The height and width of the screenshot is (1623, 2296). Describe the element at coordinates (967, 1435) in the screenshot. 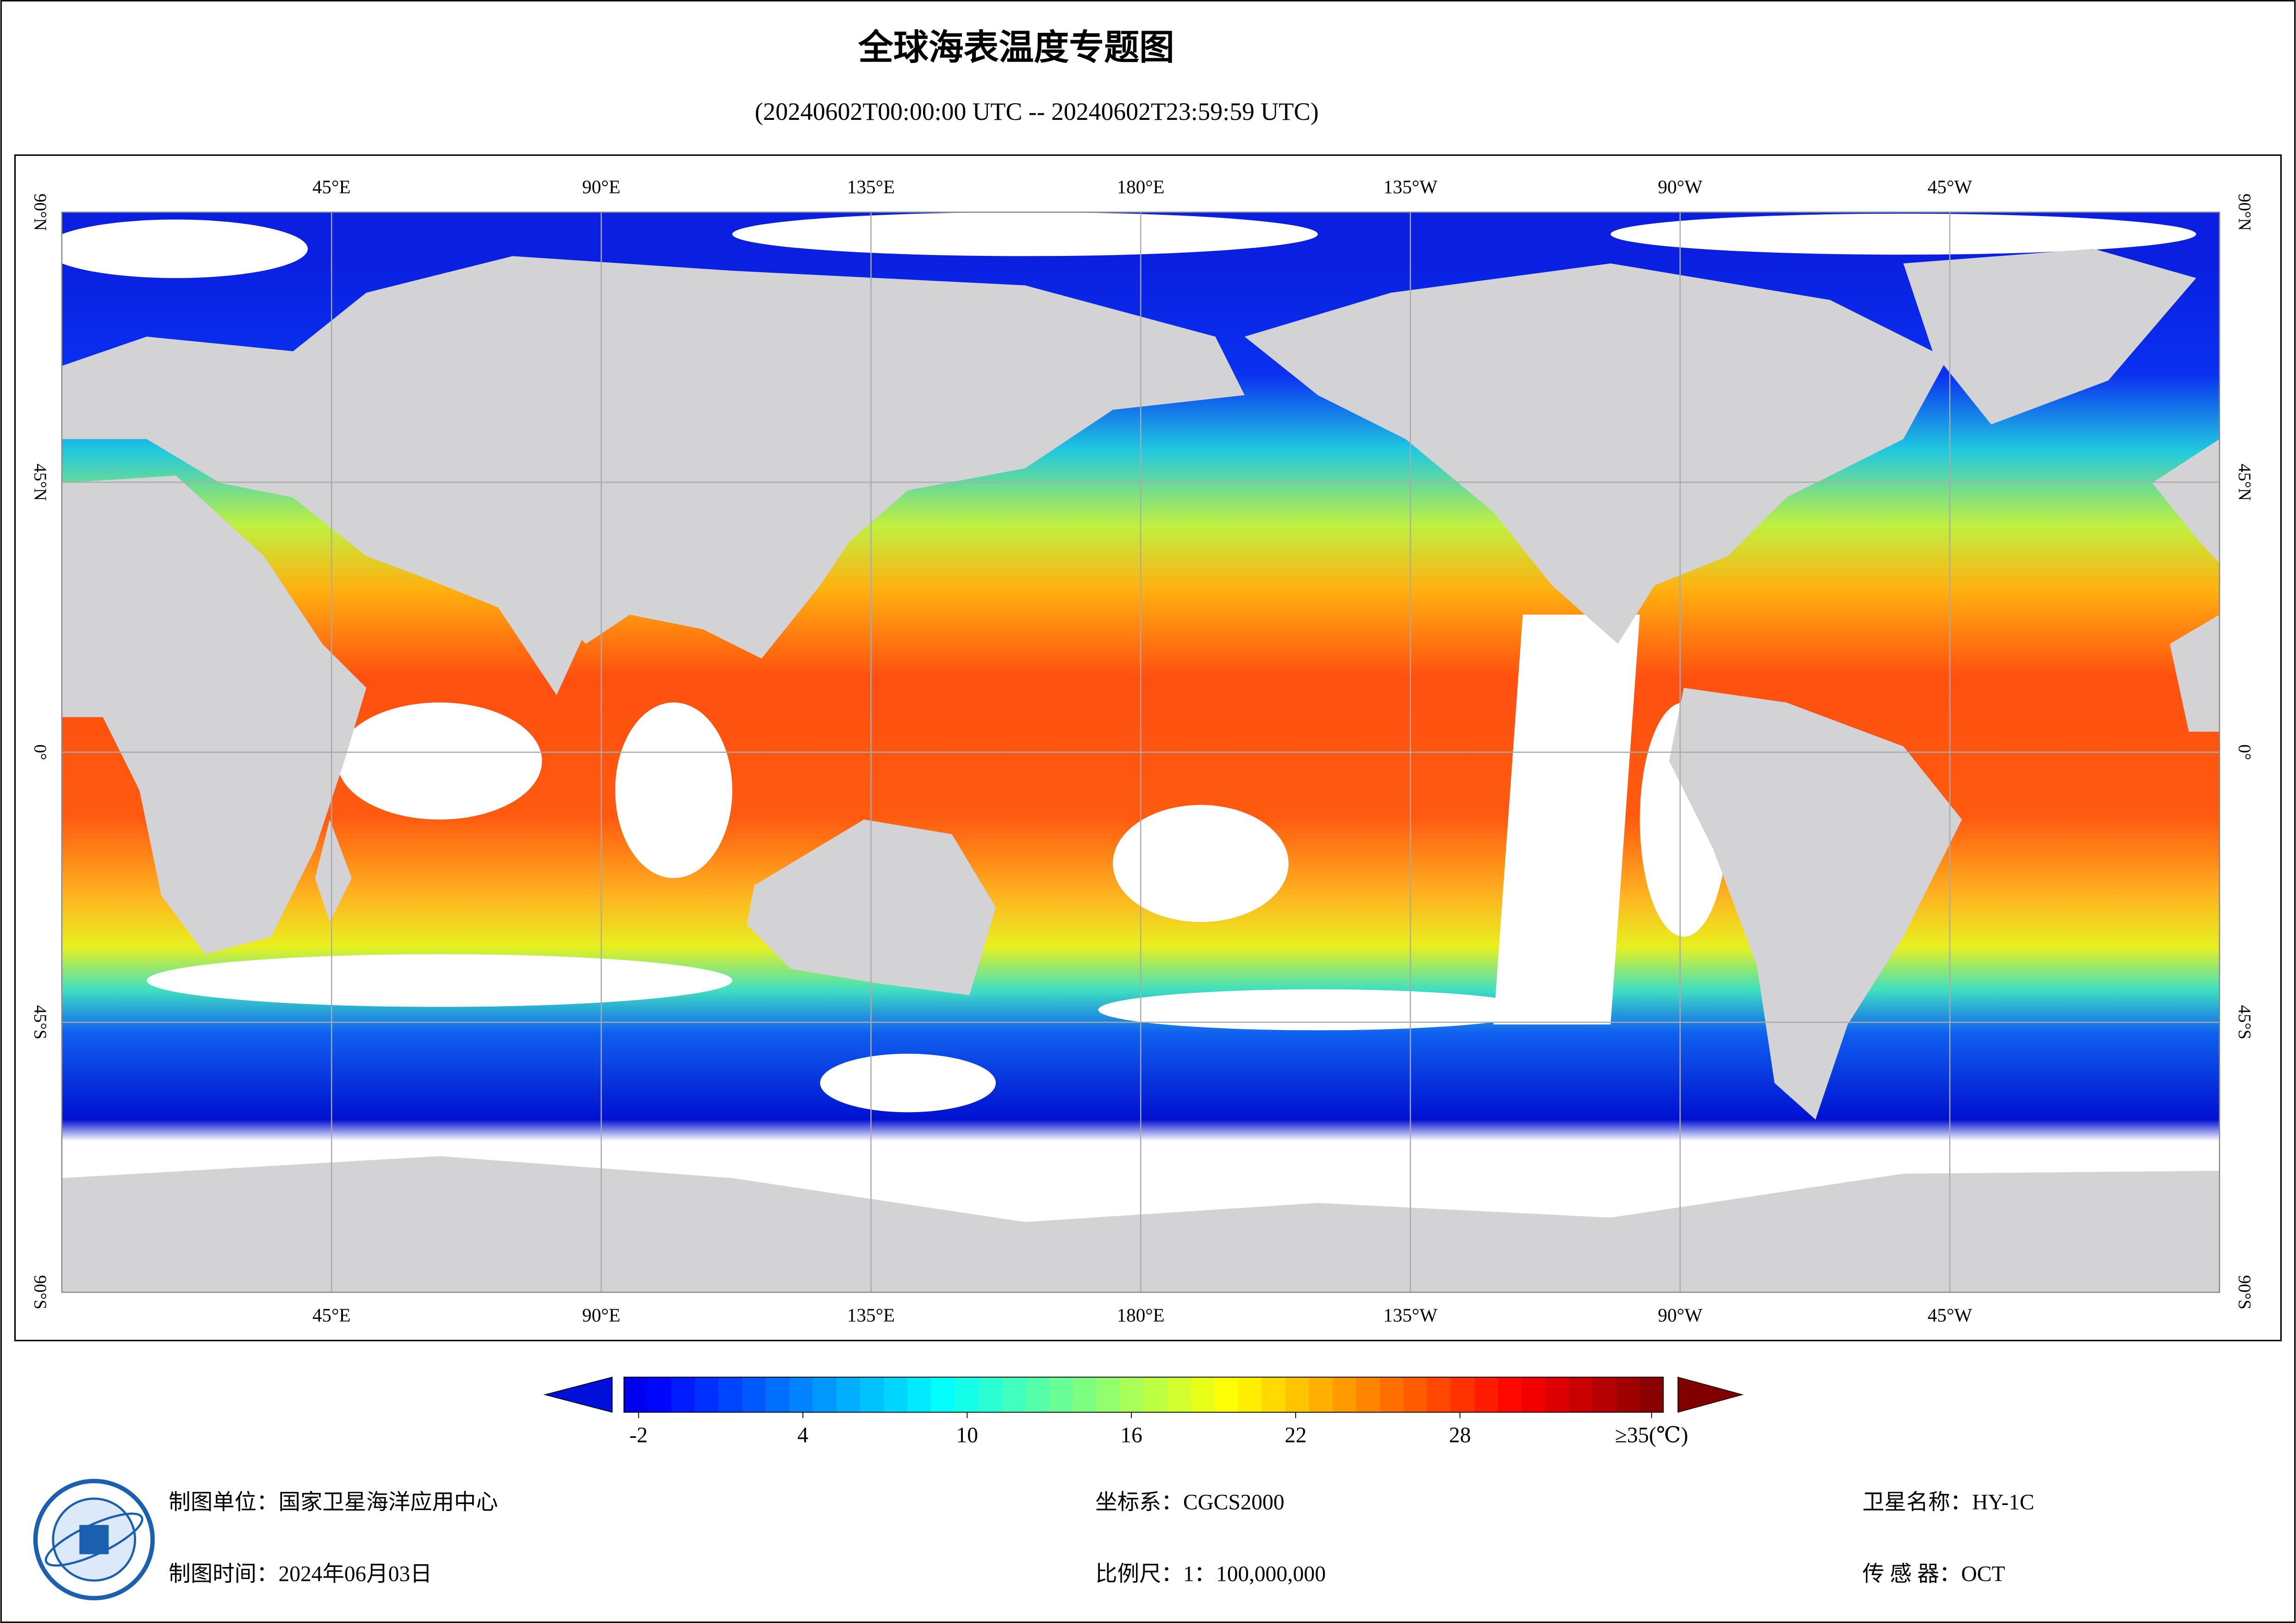

I see `colorbar-tick-label: 10` at that location.